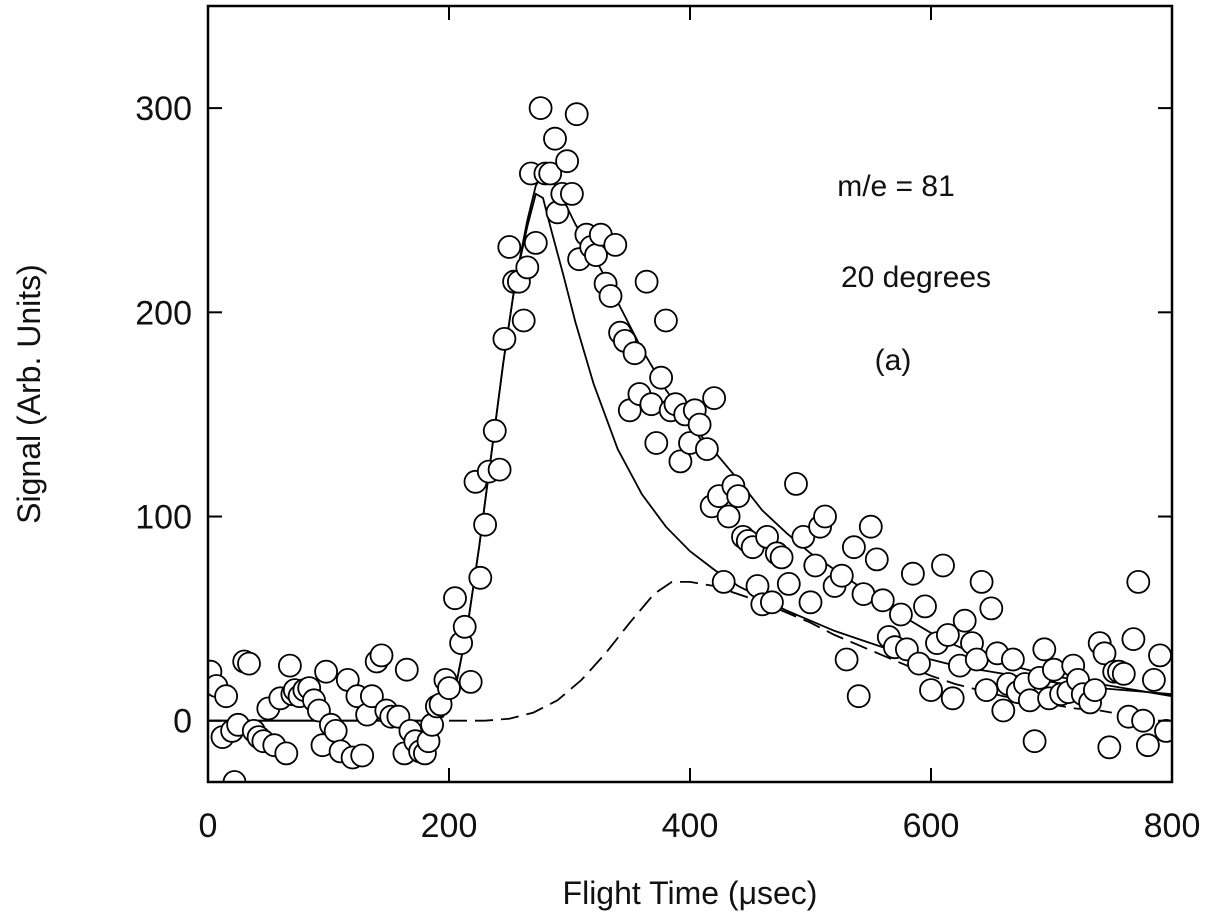 This screenshot has width=1207, height=915. Describe the element at coordinates (449, 826) in the screenshot. I see `x-tick-label: 200` at that location.